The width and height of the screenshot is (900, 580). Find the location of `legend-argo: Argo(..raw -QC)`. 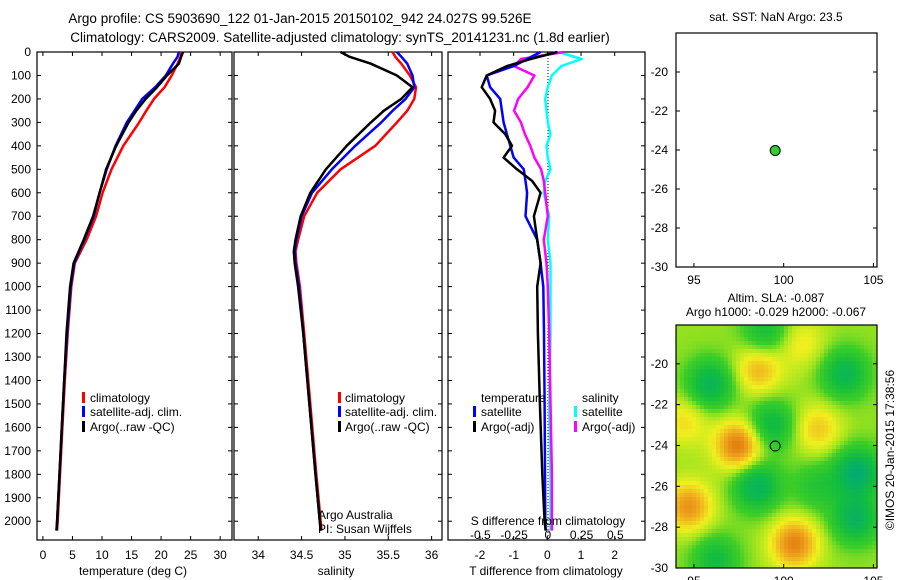

legend-argo: Argo(..raw -QC) is located at coordinates (387, 427).